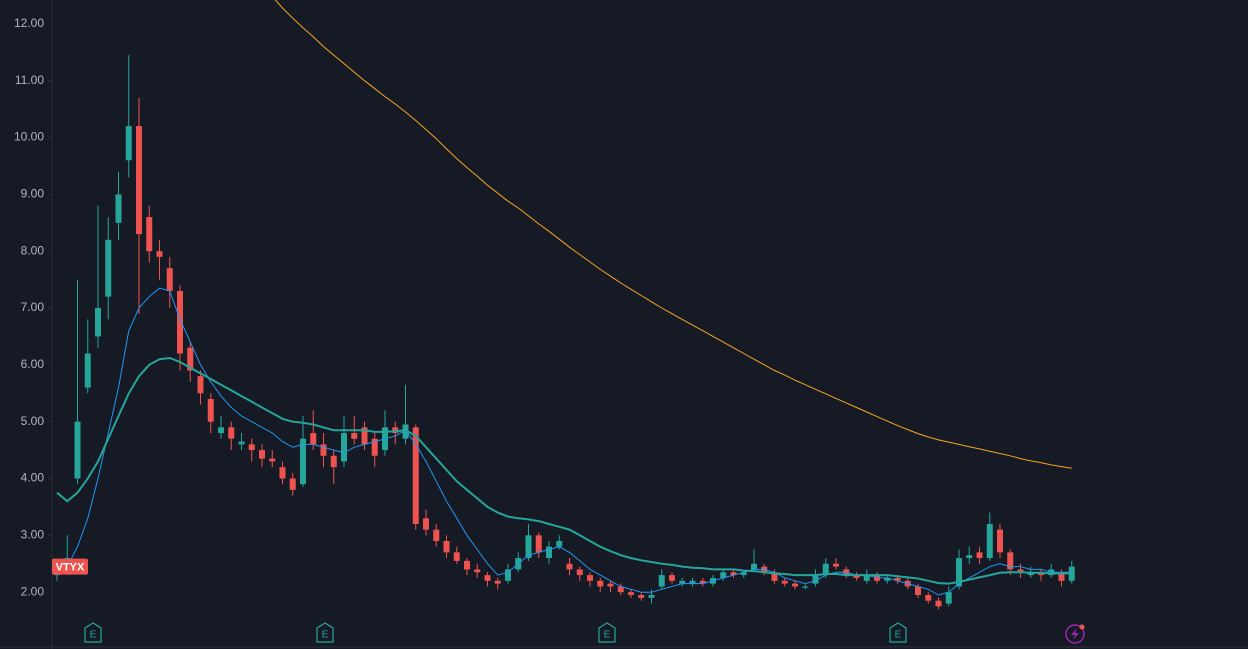  I want to click on y-tick-label: 7.00, so click(33, 307).